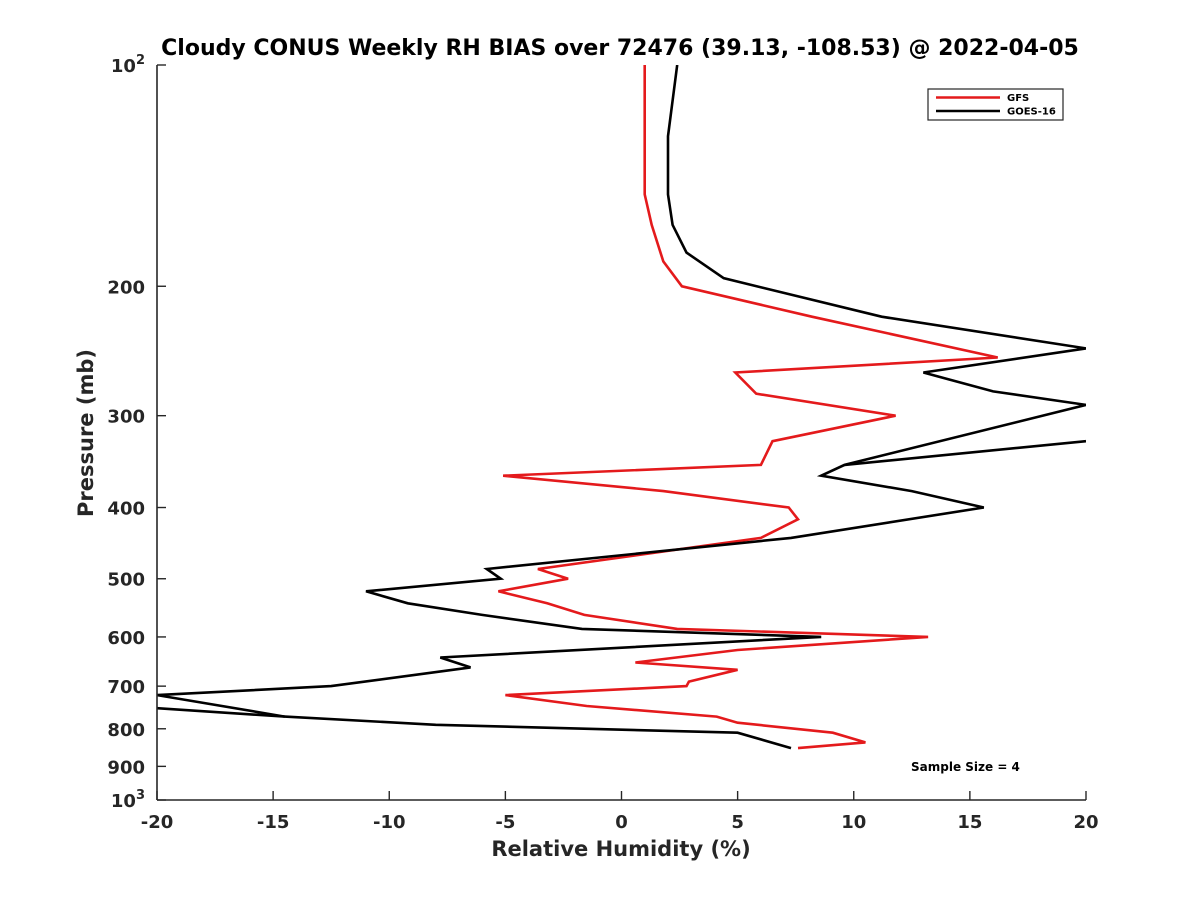 Image resolution: width=1200 pixels, height=900 pixels. Describe the element at coordinates (1085, 822) in the screenshot. I see `x-tick-label: 20` at that location.